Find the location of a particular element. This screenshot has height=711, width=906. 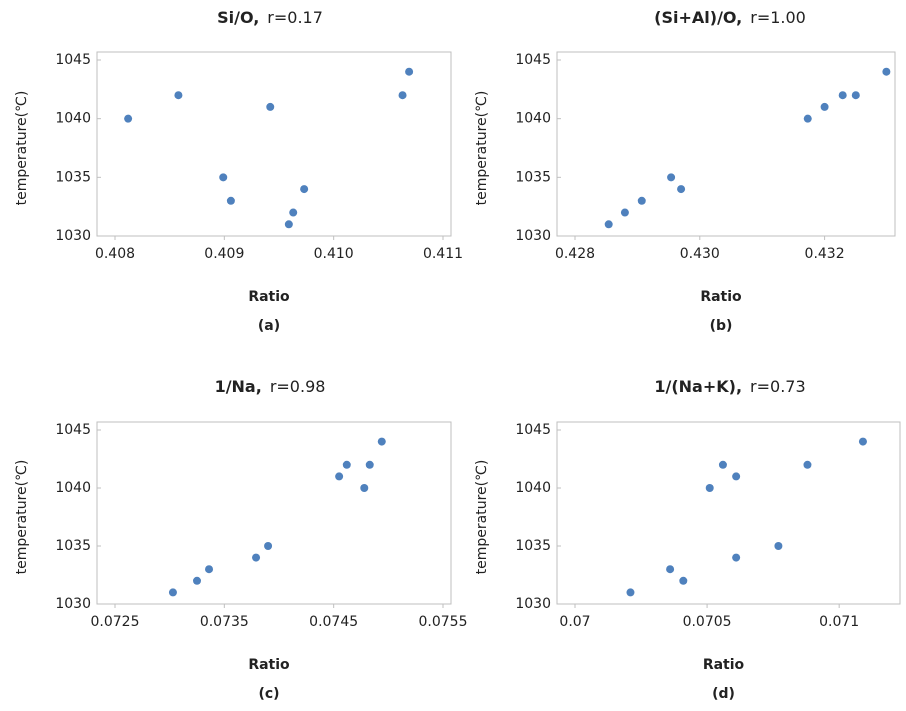

subtitle-text: r=0.98 is located at coordinates (298, 386).